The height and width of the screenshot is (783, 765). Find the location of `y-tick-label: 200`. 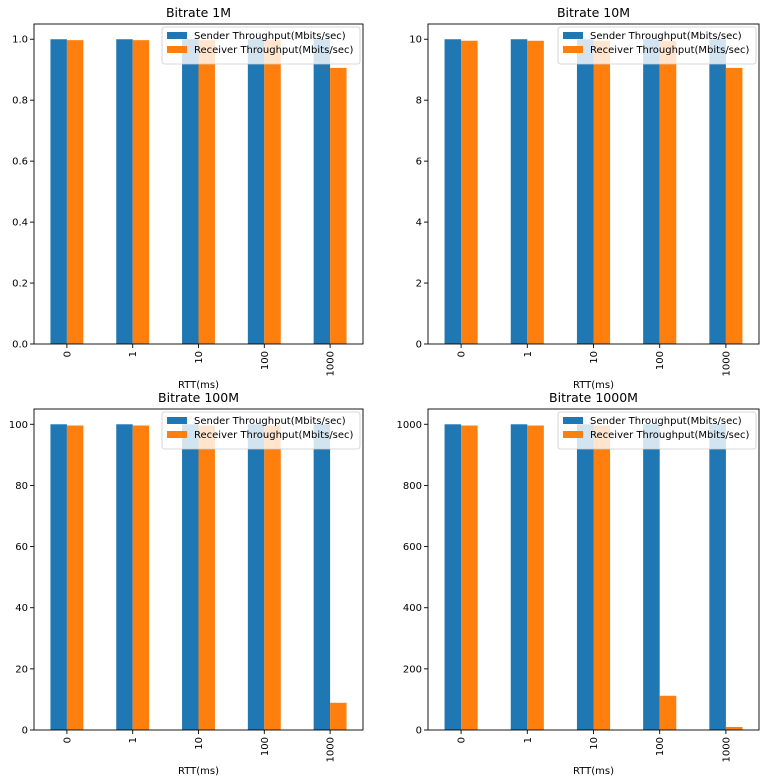

y-tick-label: 200 is located at coordinates (412, 669).